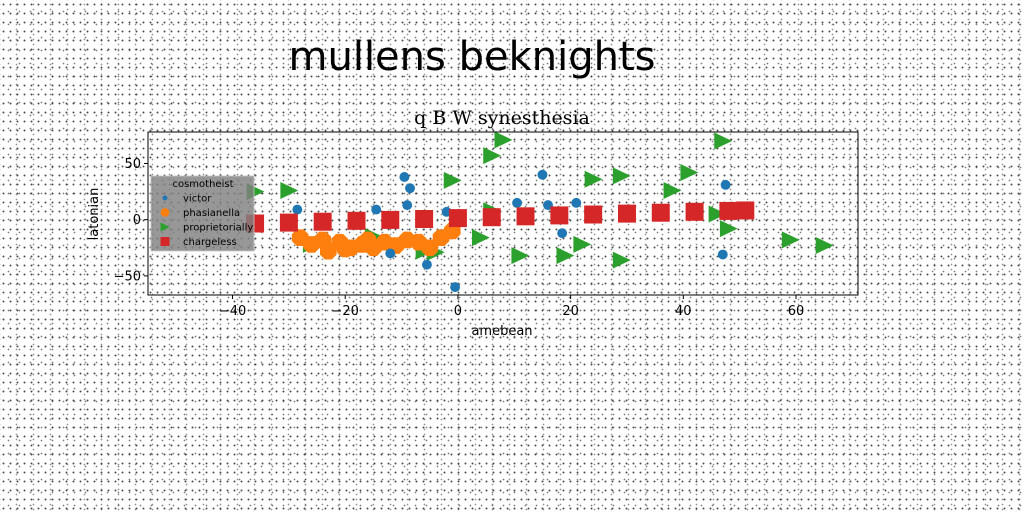 Image resolution: width=1024 pixels, height=512 pixels. What do you see at coordinates (472, 57) in the screenshot?
I see `figure-title: mullens beknights` at bounding box center [472, 57].